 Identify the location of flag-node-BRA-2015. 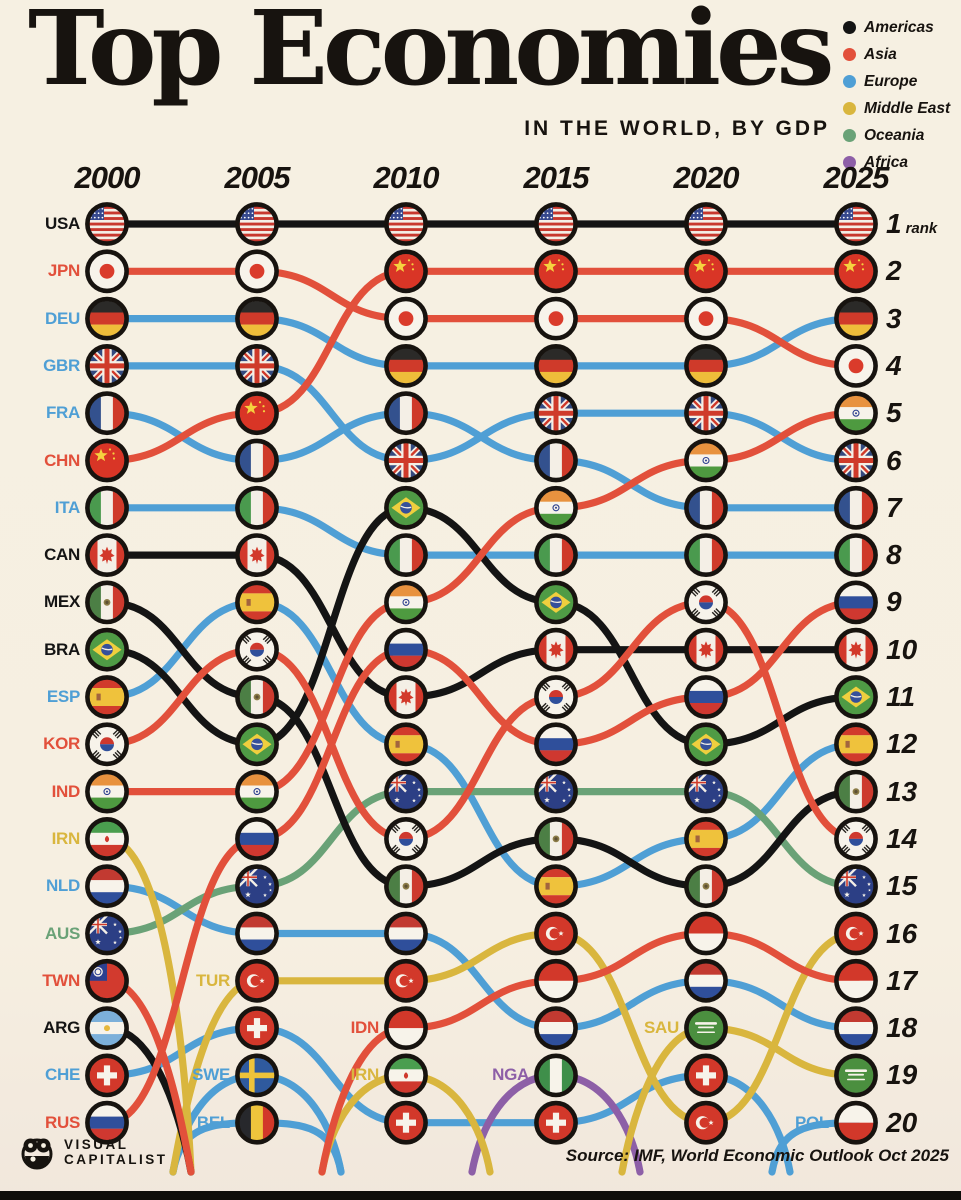
(556, 602).